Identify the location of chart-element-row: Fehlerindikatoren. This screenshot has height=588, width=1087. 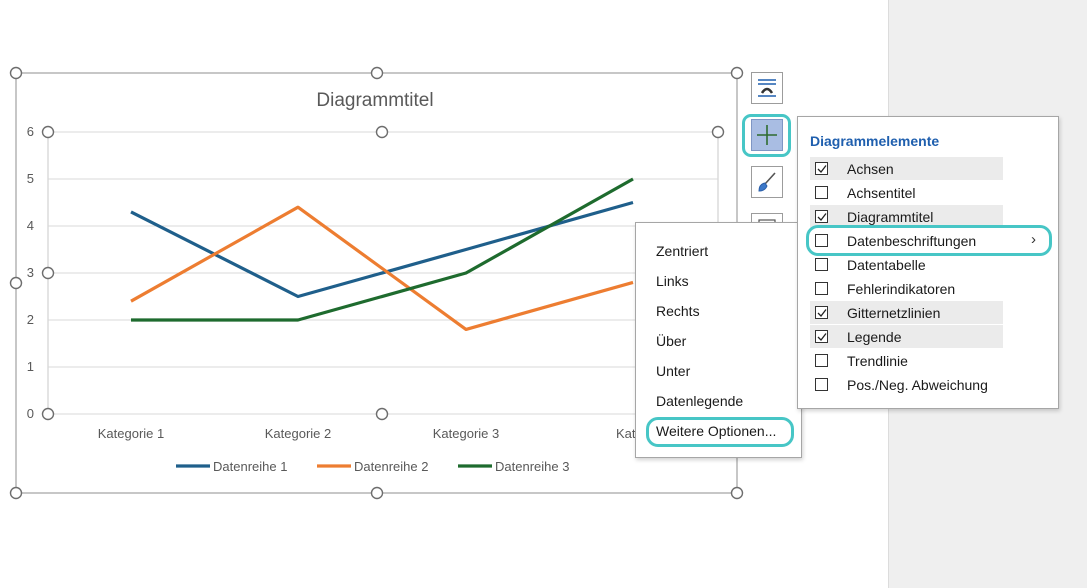
(906, 288).